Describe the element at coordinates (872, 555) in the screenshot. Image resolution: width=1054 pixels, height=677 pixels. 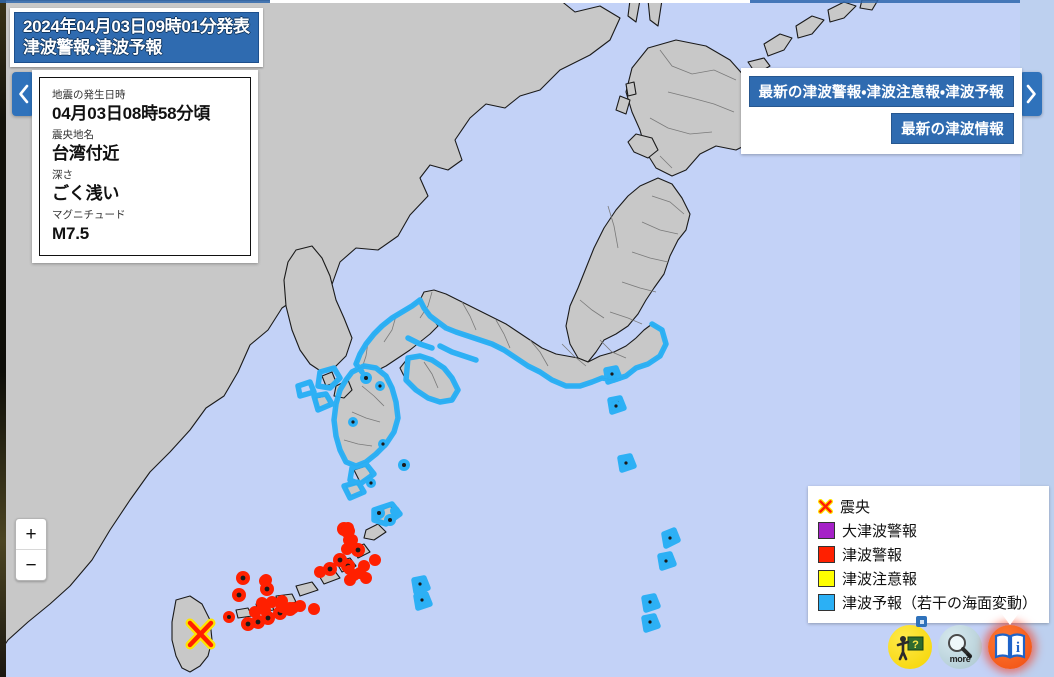
I see `legend-label-warning: 津波警報` at that location.